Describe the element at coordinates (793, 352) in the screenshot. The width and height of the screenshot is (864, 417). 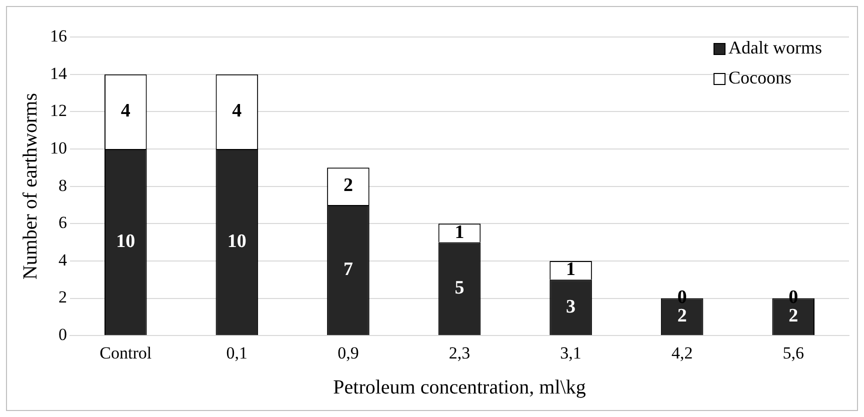
I see `x-tick-label: 5,6` at that location.